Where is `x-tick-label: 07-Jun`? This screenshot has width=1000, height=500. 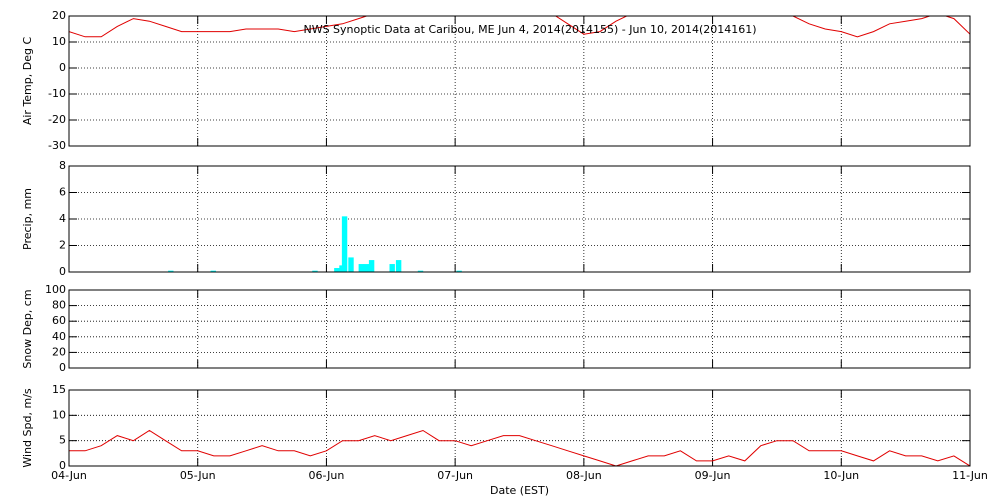
x-tick-label: 07-Jun is located at coordinates (455, 475).